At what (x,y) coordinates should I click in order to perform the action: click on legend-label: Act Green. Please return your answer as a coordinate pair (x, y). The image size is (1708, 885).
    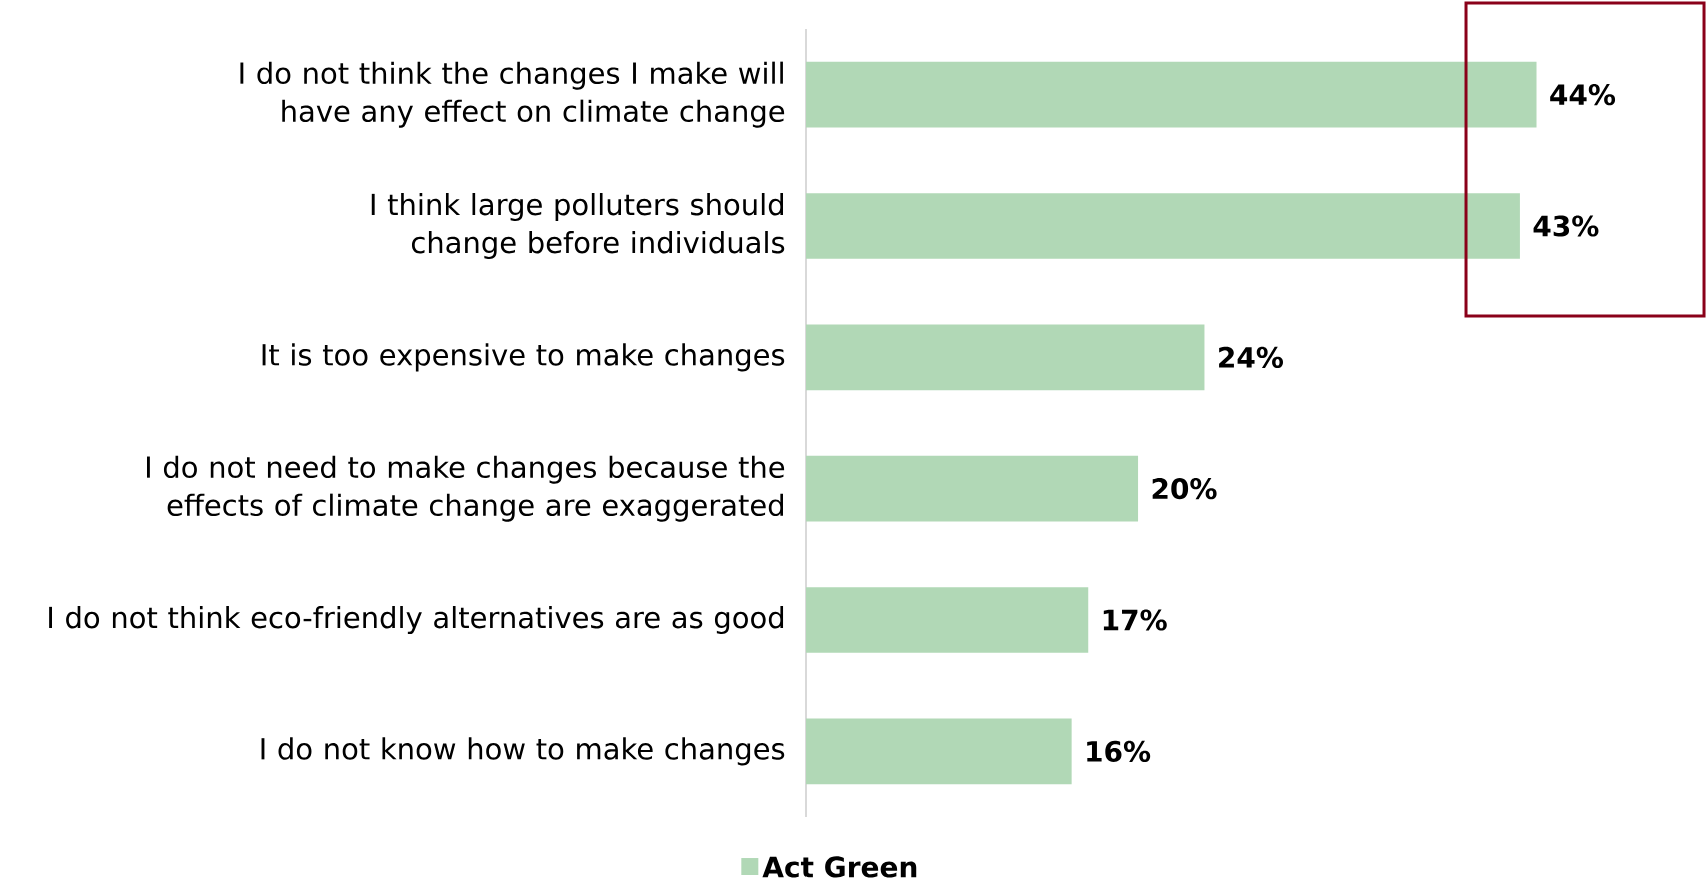
    Looking at the image, I should click on (839, 867).